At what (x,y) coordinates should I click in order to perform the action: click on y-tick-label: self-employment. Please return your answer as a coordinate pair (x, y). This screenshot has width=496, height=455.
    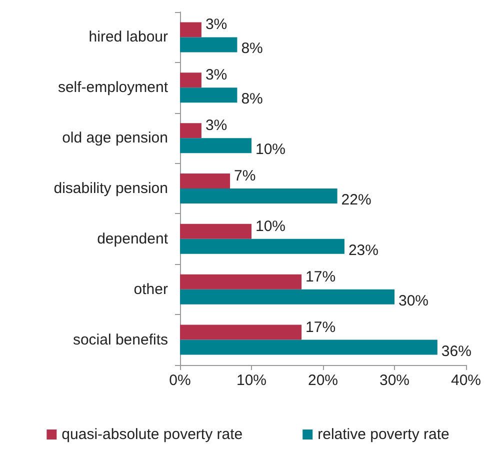
    Looking at the image, I should click on (113, 87).